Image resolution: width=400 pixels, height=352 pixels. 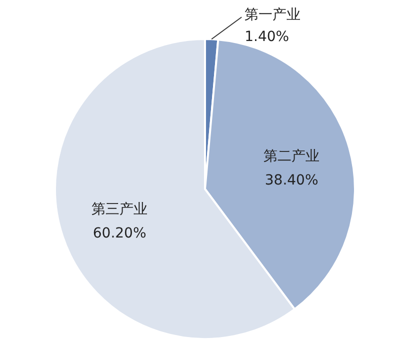 I want to click on data-label: 38.40%, so click(x=291, y=180).